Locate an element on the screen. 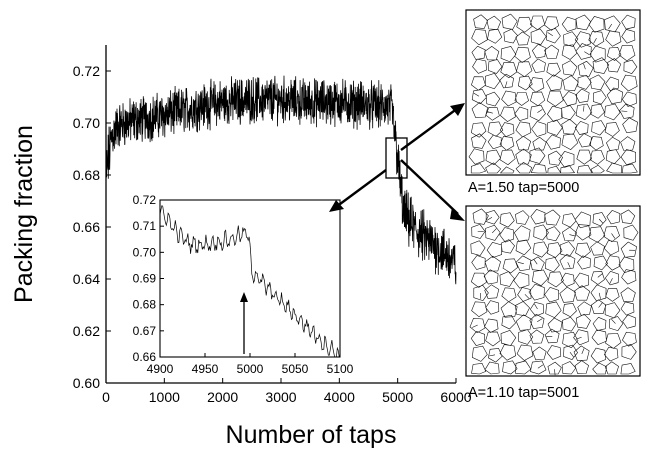 This screenshot has height=449, width=645. arrow-to-bottom-panel-head is located at coordinates (457, 214).